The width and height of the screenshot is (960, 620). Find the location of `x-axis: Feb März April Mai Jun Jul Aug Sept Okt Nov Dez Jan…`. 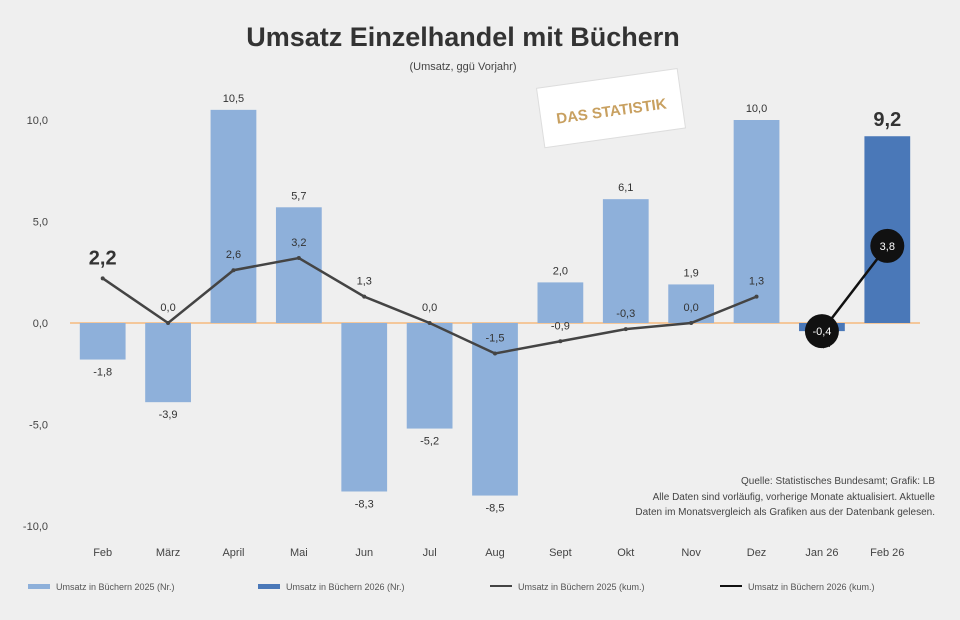

x-axis: Feb März April Mai Jun Jul Aug Sept Okt Nov Dez Jan… is located at coordinates (498, 553).